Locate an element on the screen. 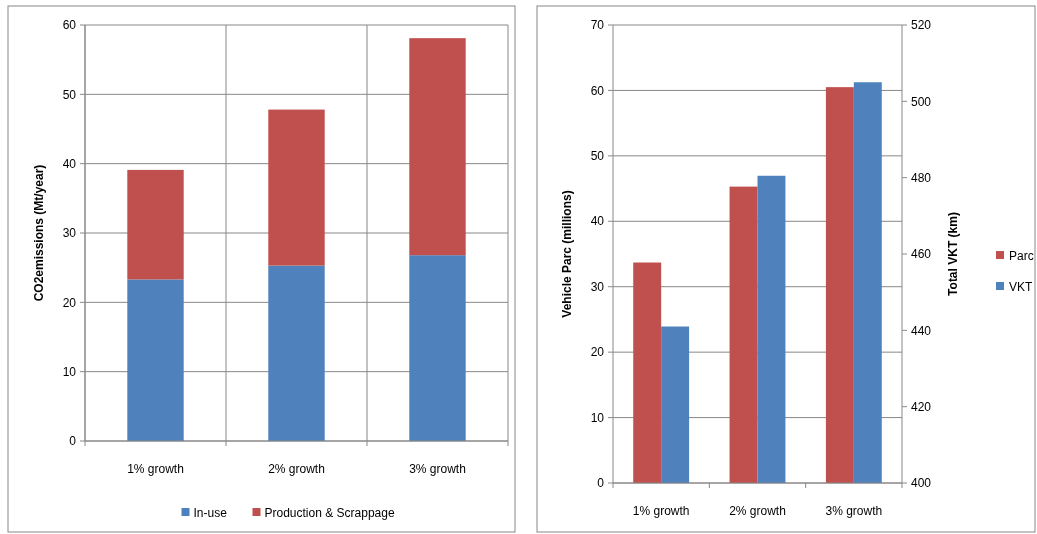 The width and height of the screenshot is (1037, 534). legend-label: VKT is located at coordinates (1021, 287).